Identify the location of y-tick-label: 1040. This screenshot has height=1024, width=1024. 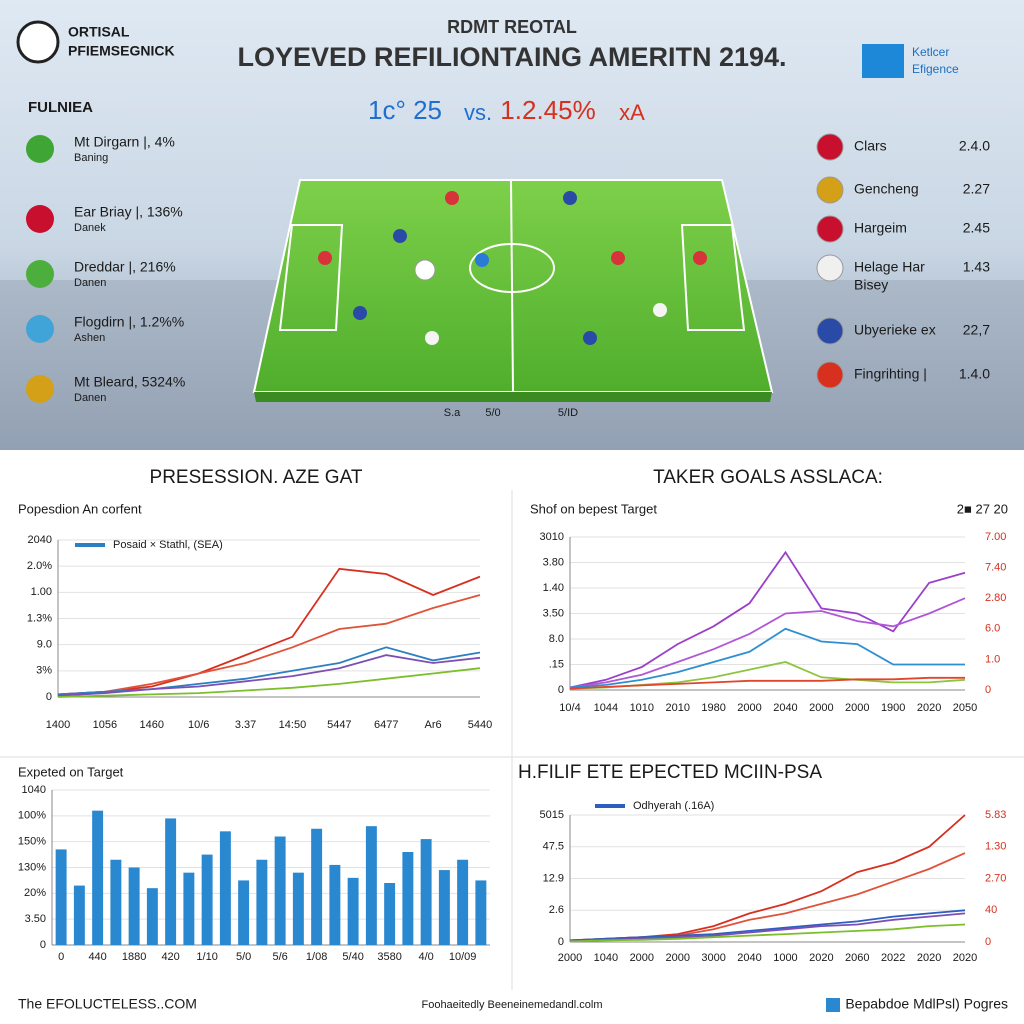
(34, 790).